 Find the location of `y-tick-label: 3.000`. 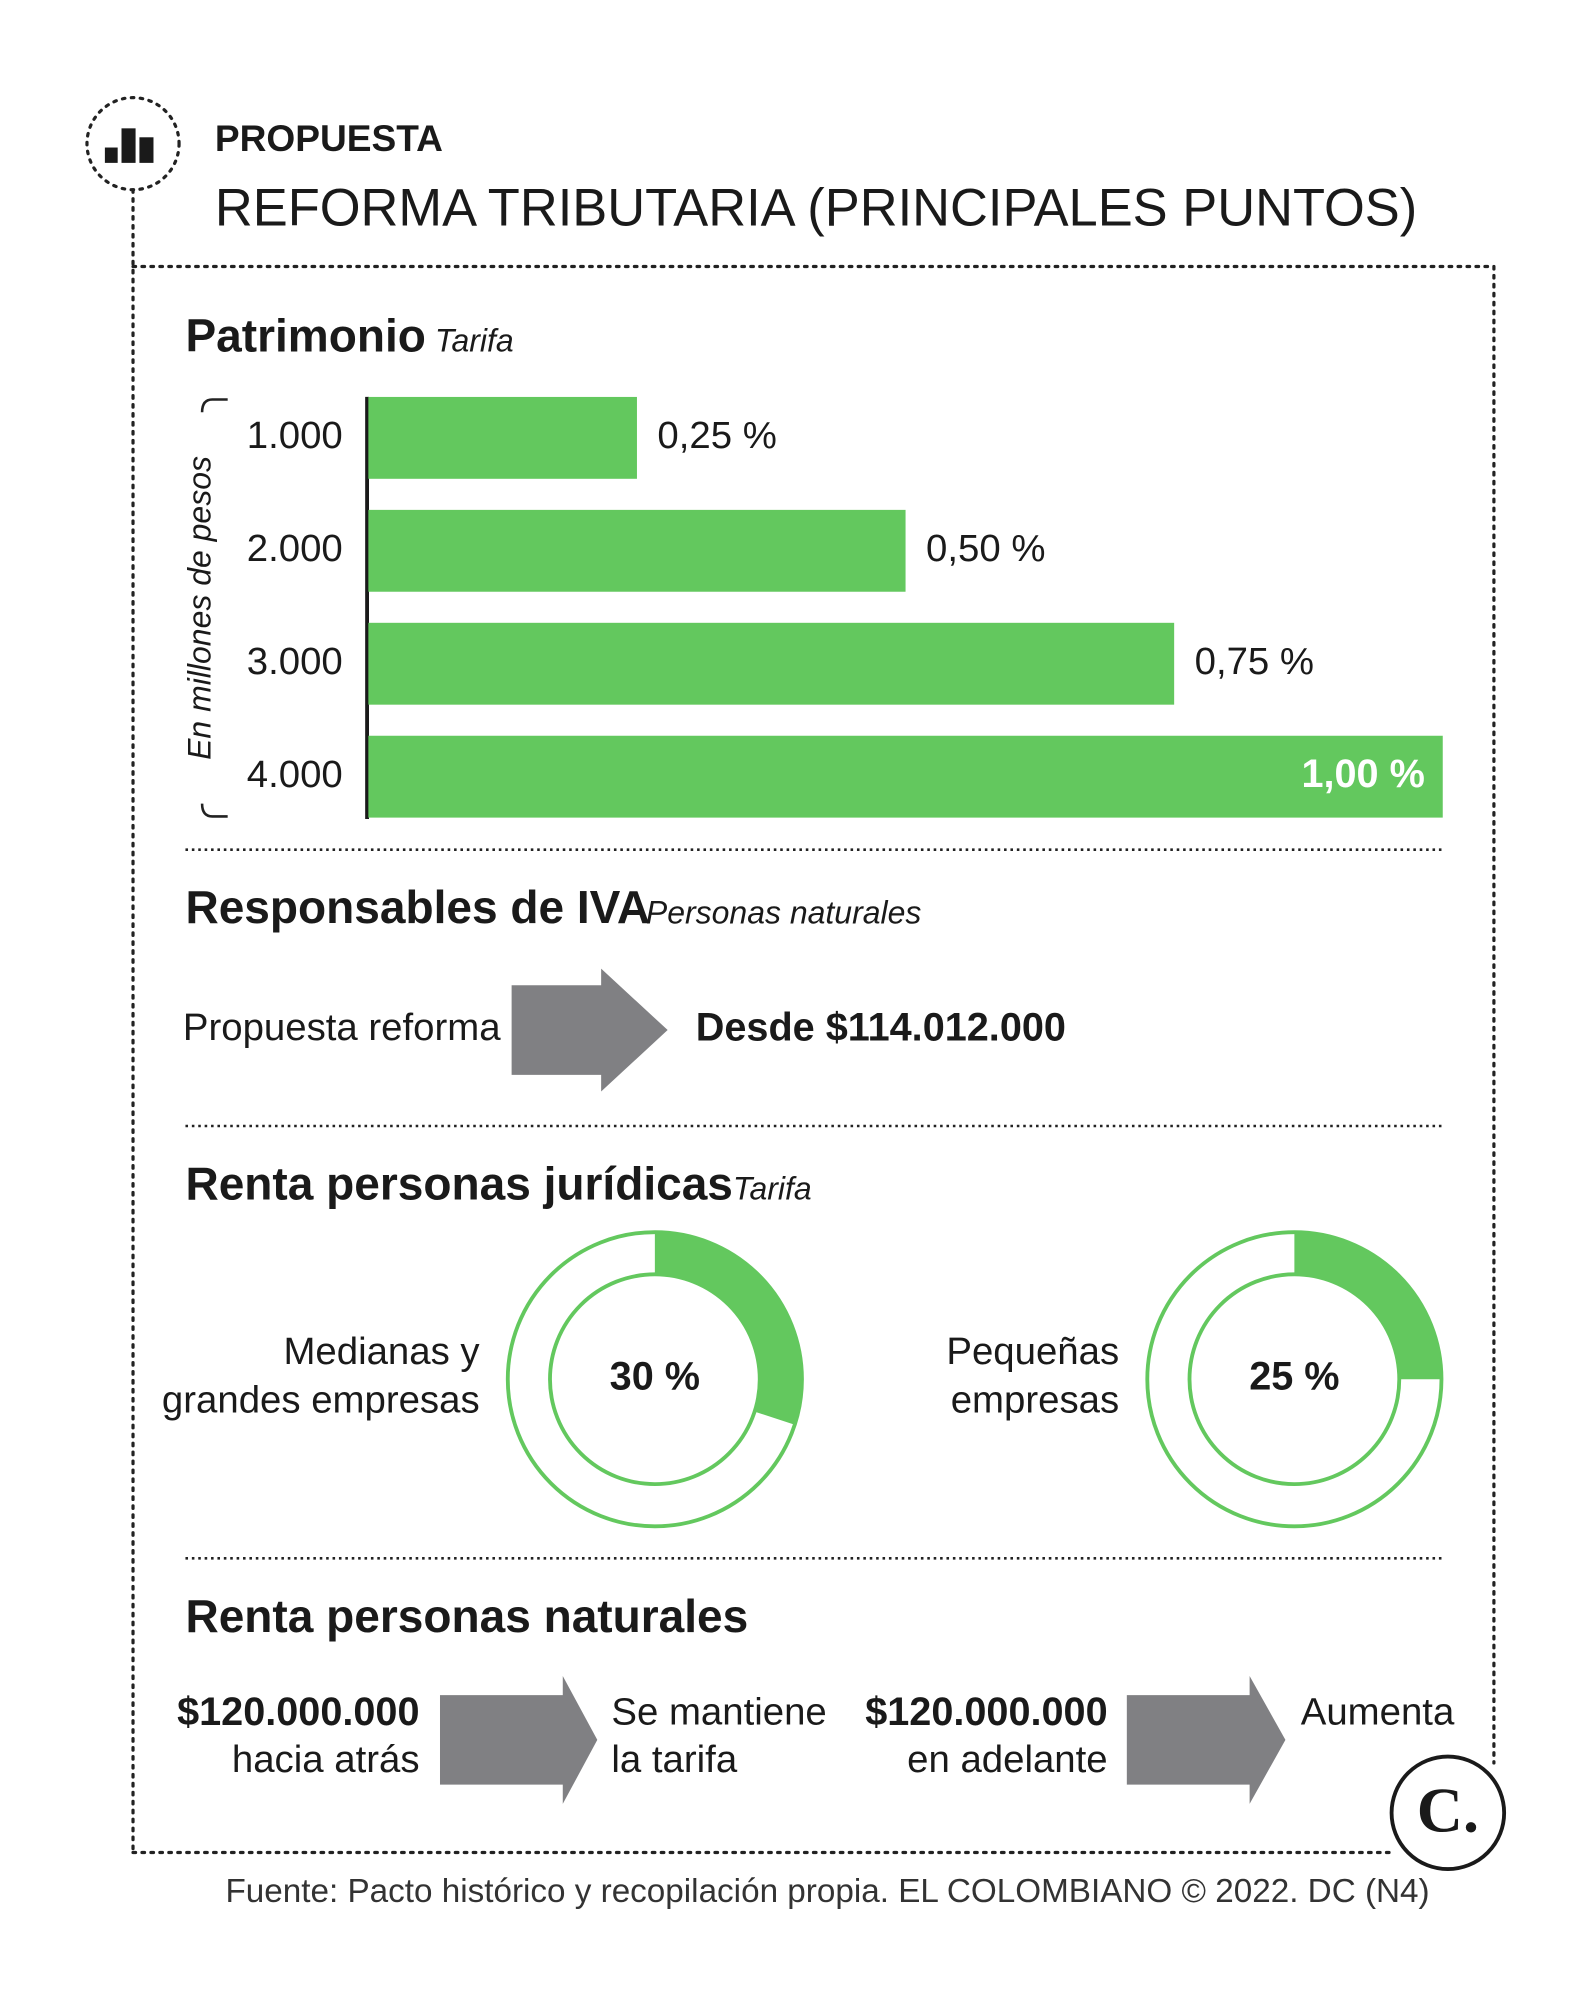

y-tick-label: 3.000 is located at coordinates (295, 661).